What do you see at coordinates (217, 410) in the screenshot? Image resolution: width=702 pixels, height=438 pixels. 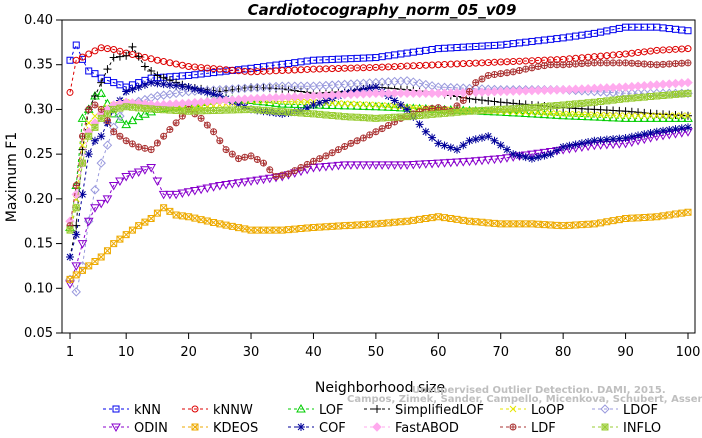 I see `legend-item-knnw: kNNW` at bounding box center [217, 410].